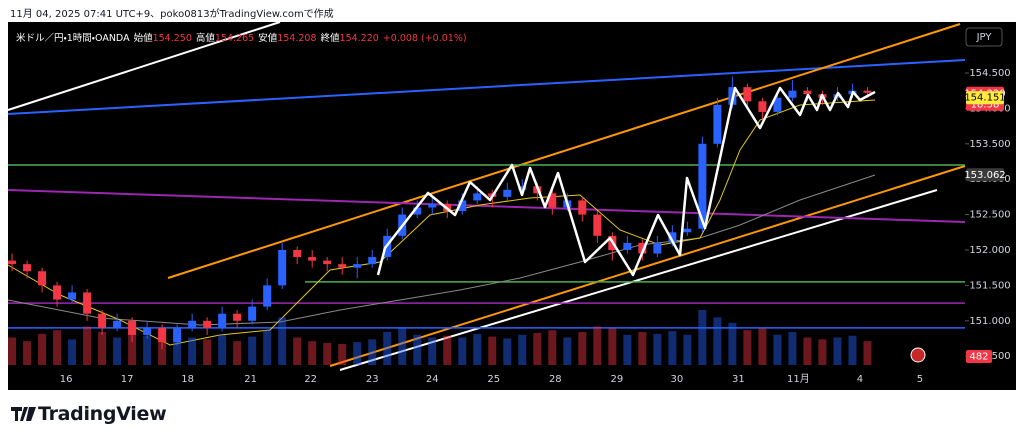 The width and height of the screenshot is (1024, 441). What do you see at coordinates (860, 379) in the screenshot?
I see `x-tick-label: 4` at bounding box center [860, 379].